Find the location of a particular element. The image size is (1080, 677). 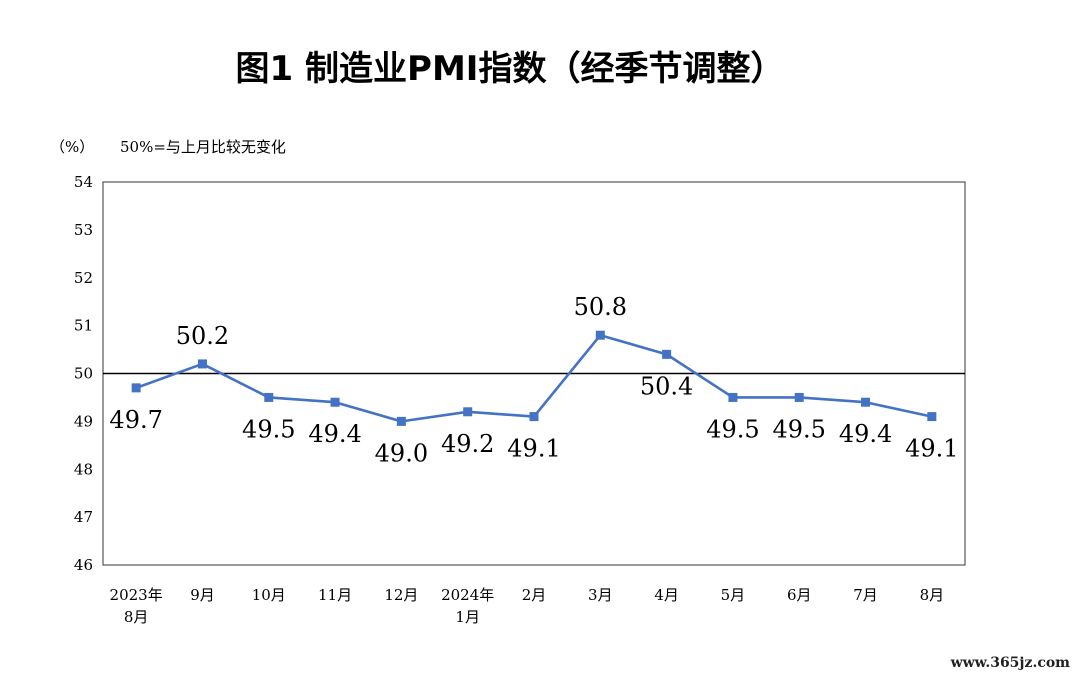

x-tick-label: 6月 is located at coordinates (799, 595).